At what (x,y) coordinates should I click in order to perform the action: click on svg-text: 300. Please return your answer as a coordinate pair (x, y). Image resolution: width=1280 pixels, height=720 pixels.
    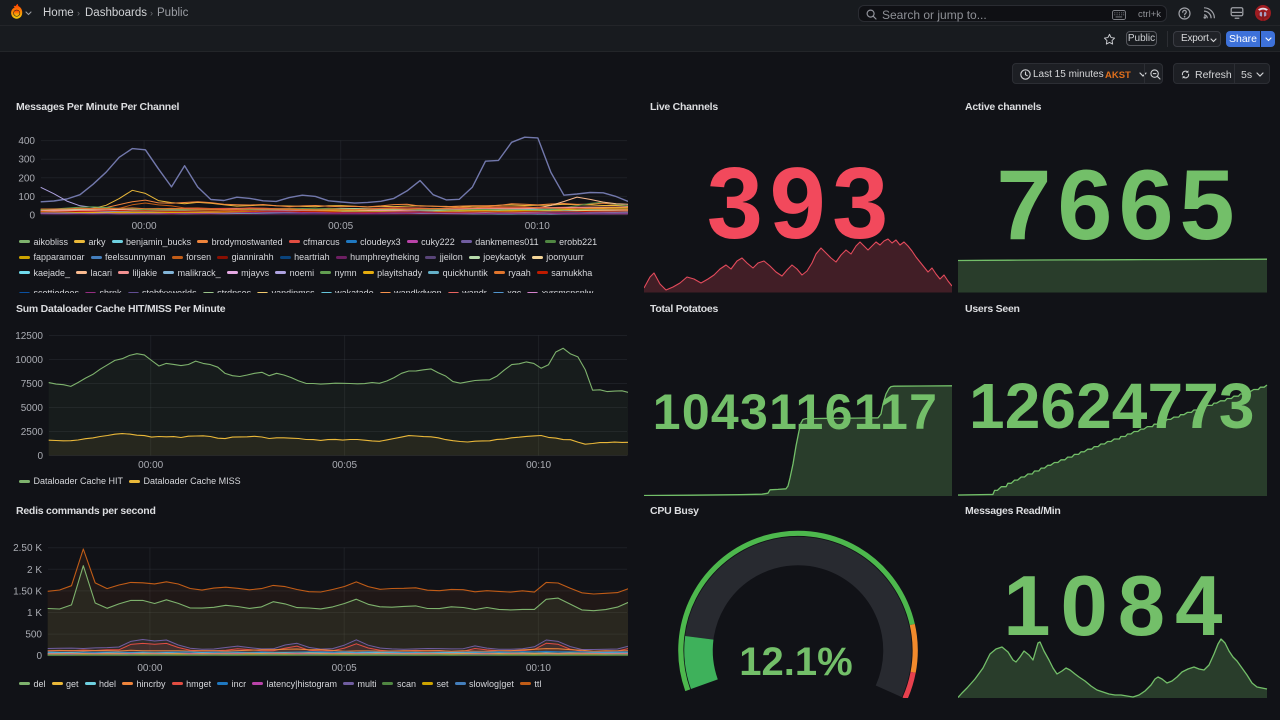
    Looking at the image, I should click on (26, 160).